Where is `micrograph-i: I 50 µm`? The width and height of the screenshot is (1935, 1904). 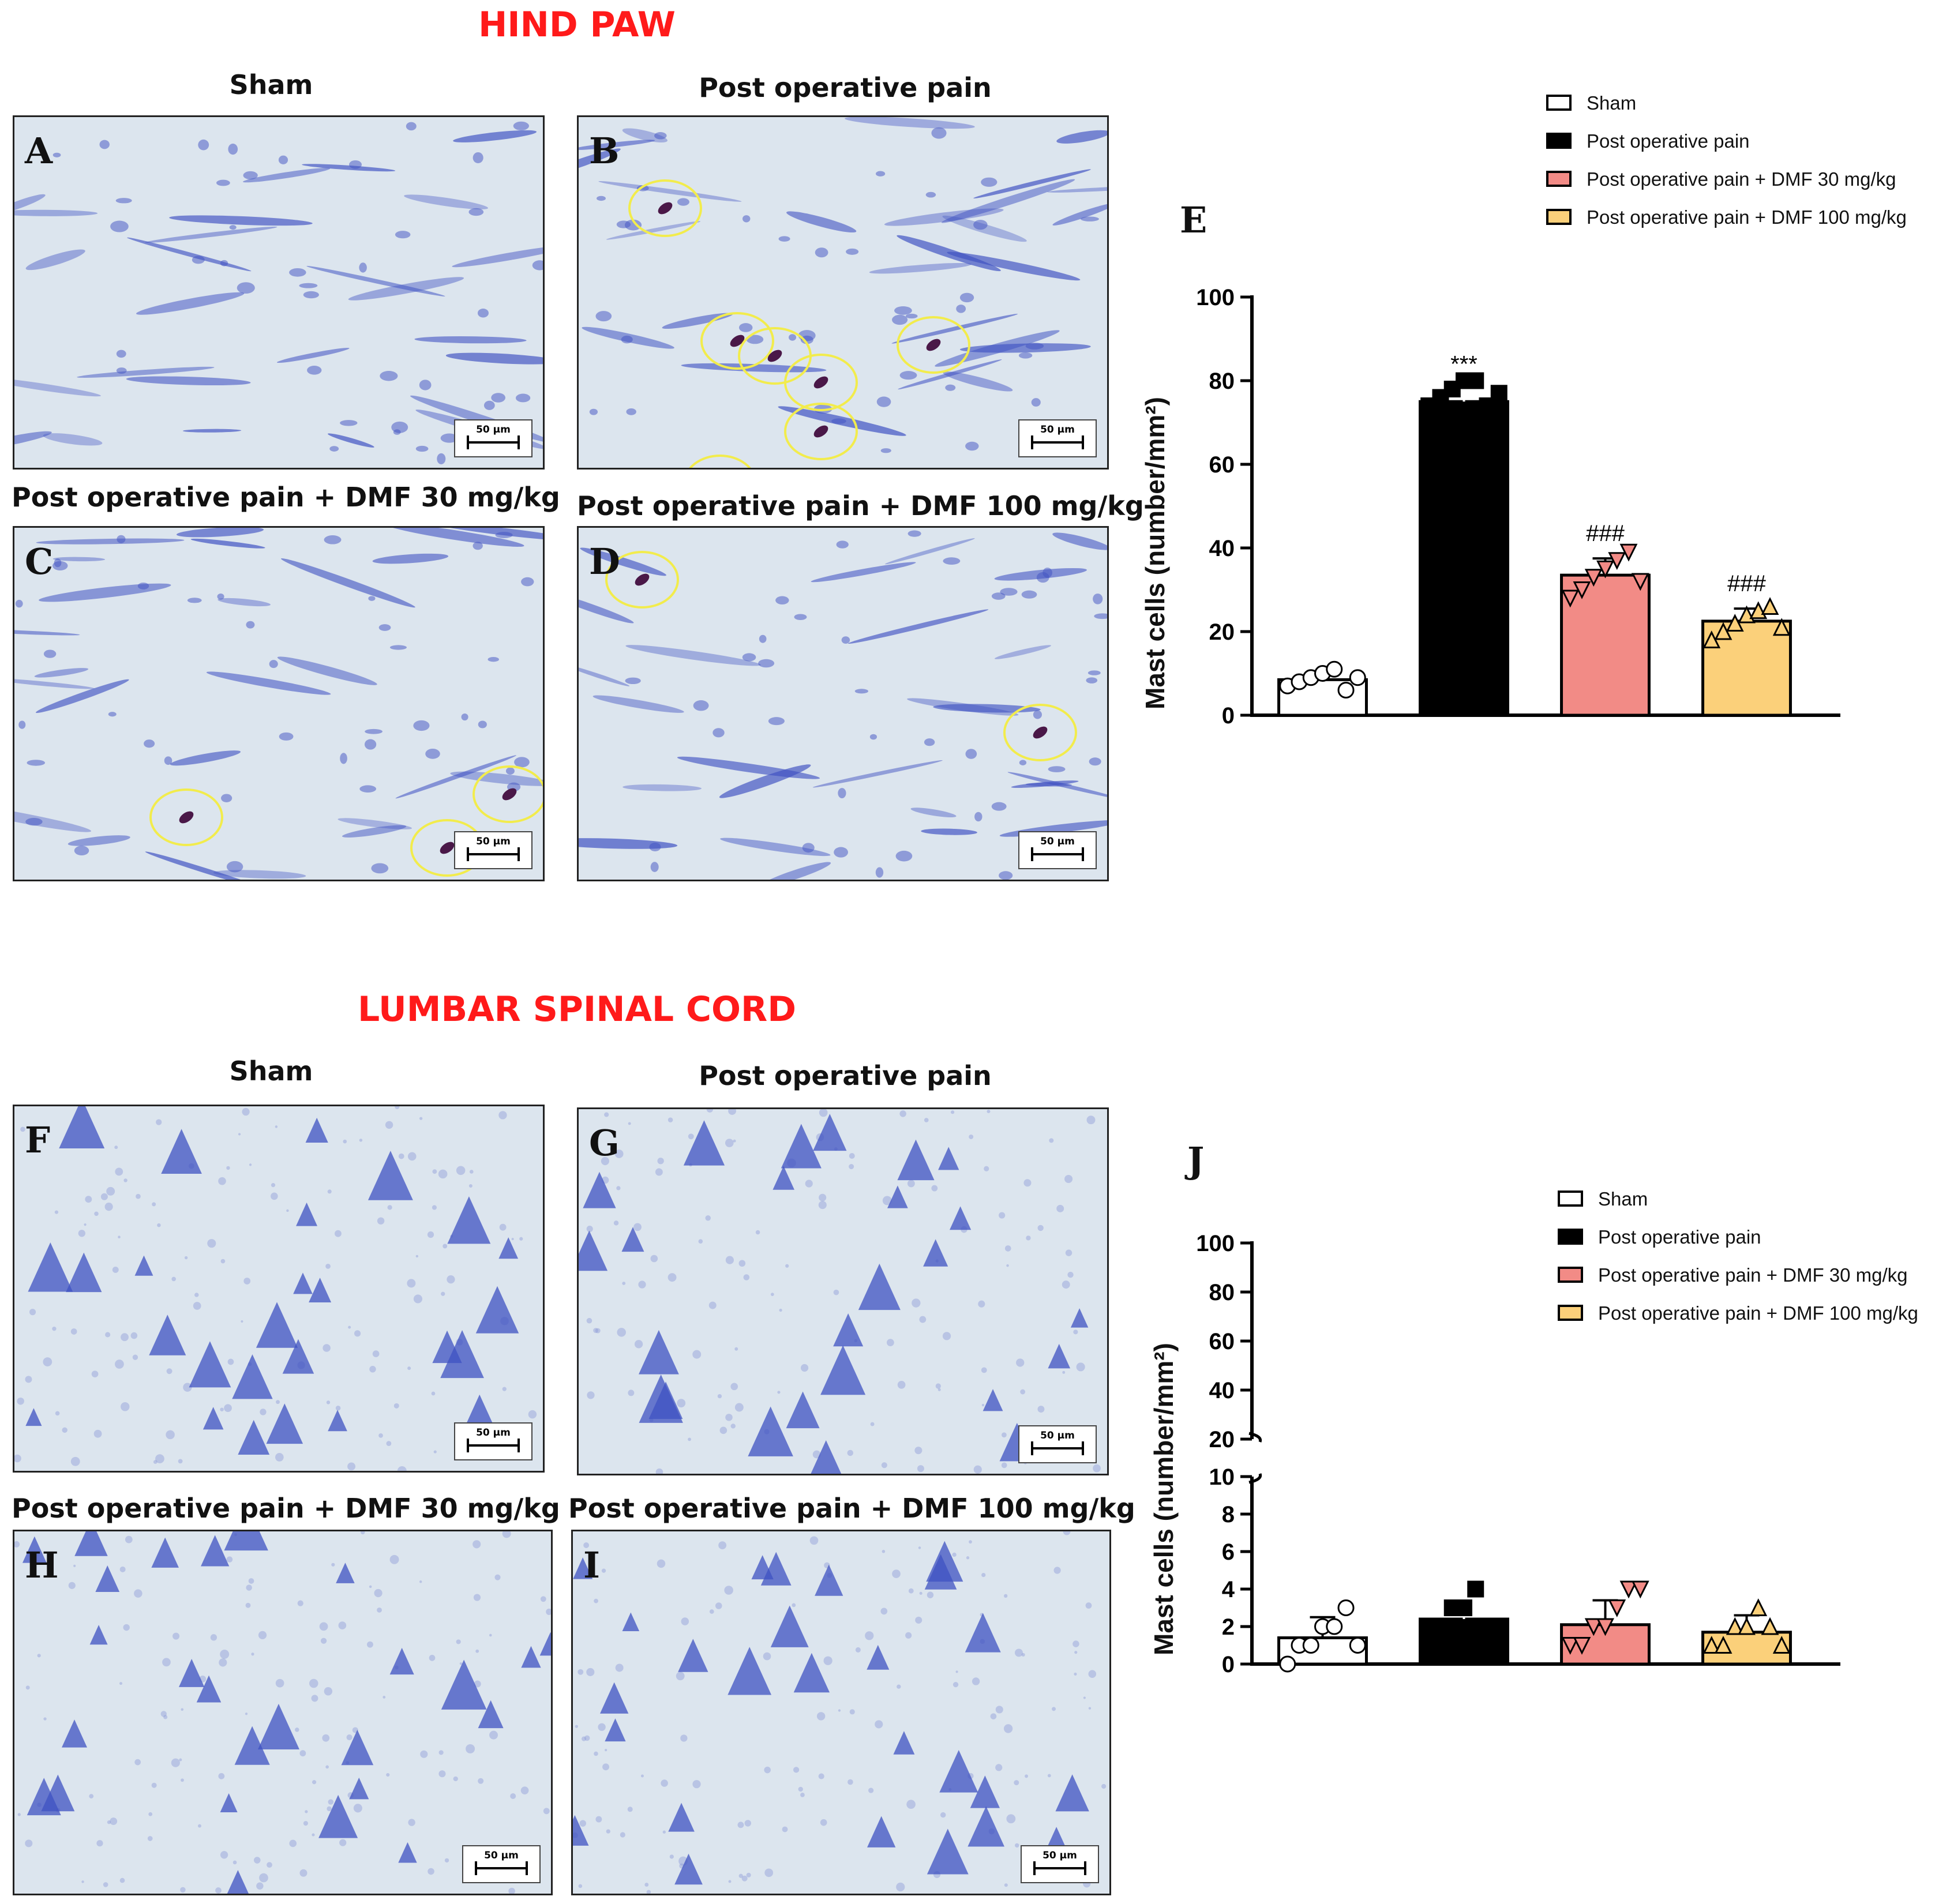
micrograph-i: I 50 µm is located at coordinates (841, 1712).